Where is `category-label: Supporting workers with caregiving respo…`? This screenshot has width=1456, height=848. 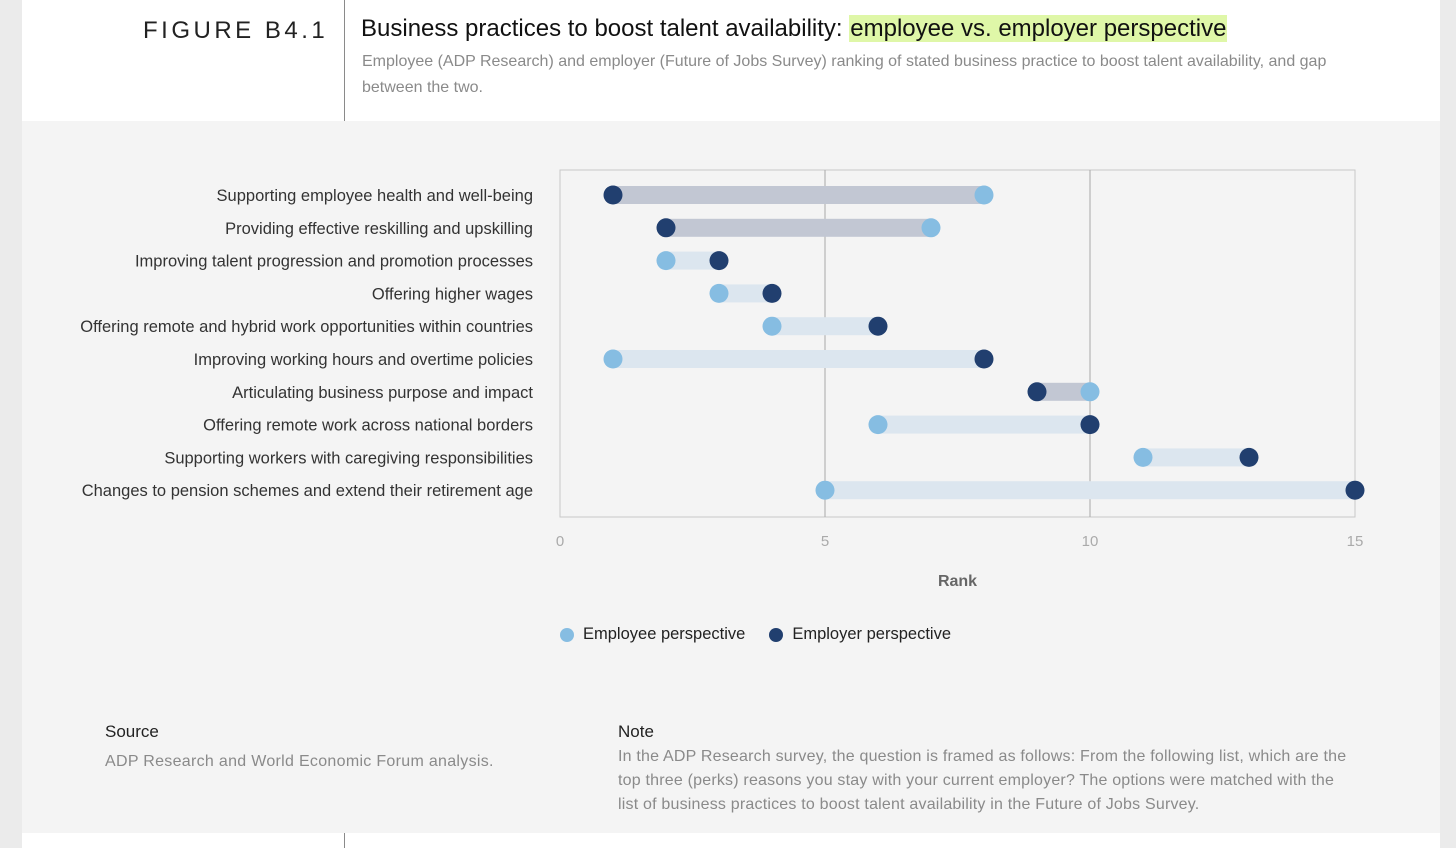
category-label: Supporting workers with caregiving respo… is located at coordinates (348, 458).